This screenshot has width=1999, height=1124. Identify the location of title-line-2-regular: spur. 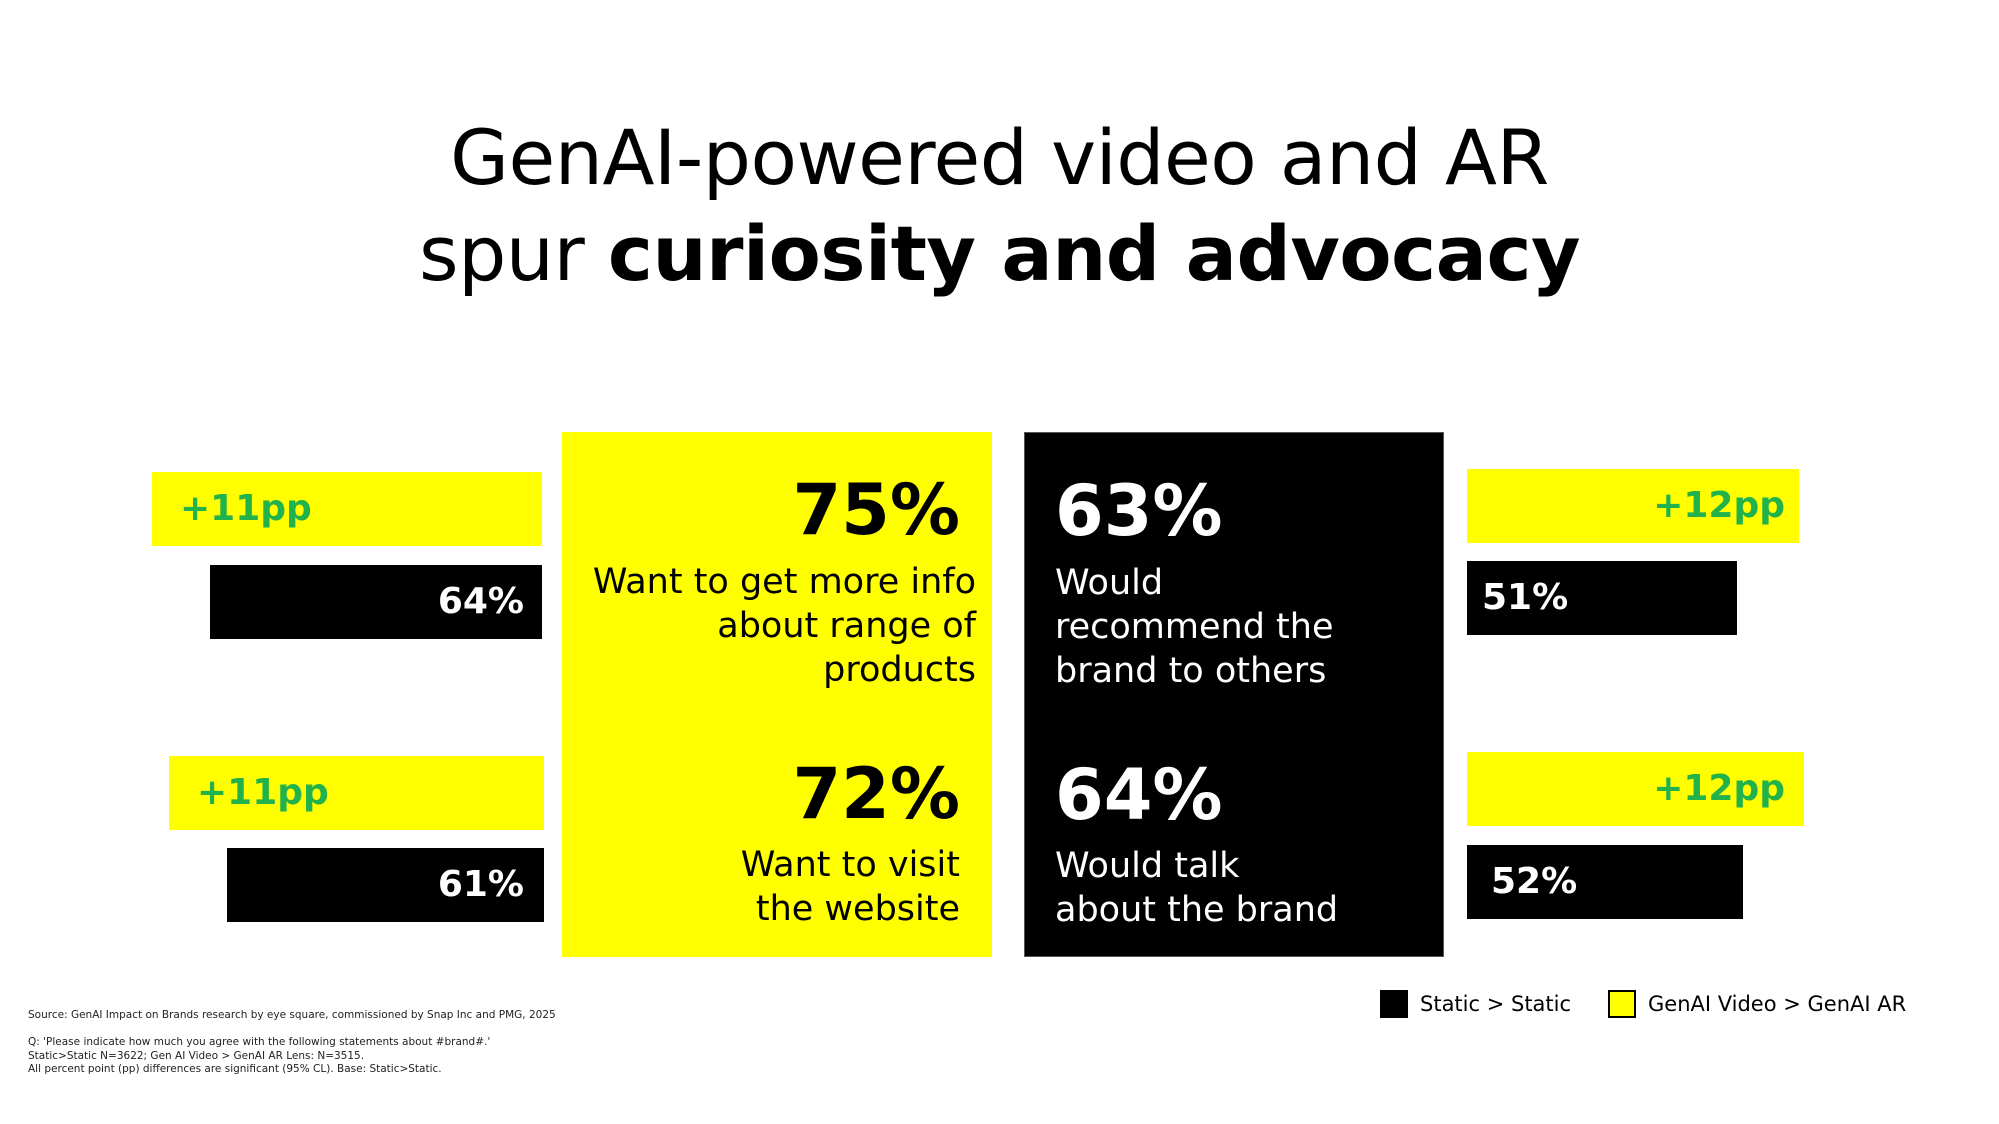
(513, 253).